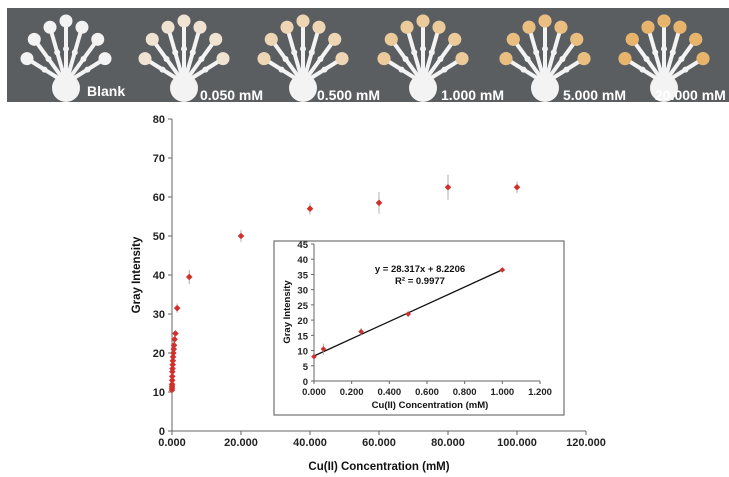 Image resolution: width=729 pixels, height=477 pixels. What do you see at coordinates (302, 321) in the screenshot?
I see `y-tick-label: 20` at bounding box center [302, 321].